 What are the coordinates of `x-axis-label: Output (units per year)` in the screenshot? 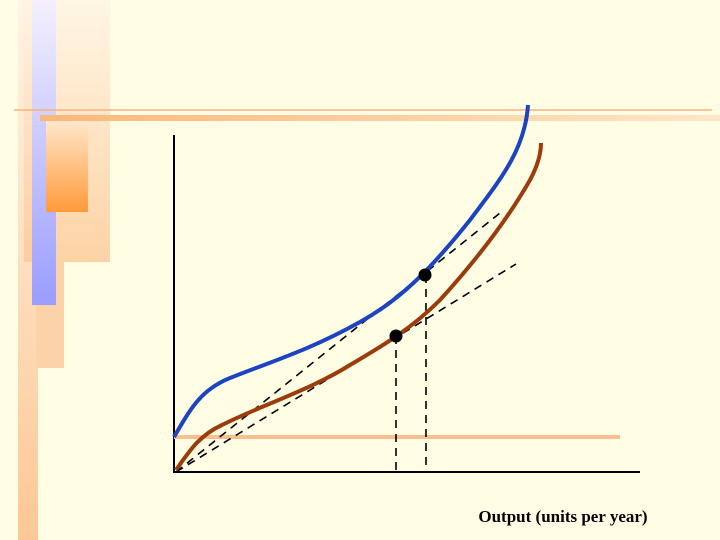 It's located at (562, 516).